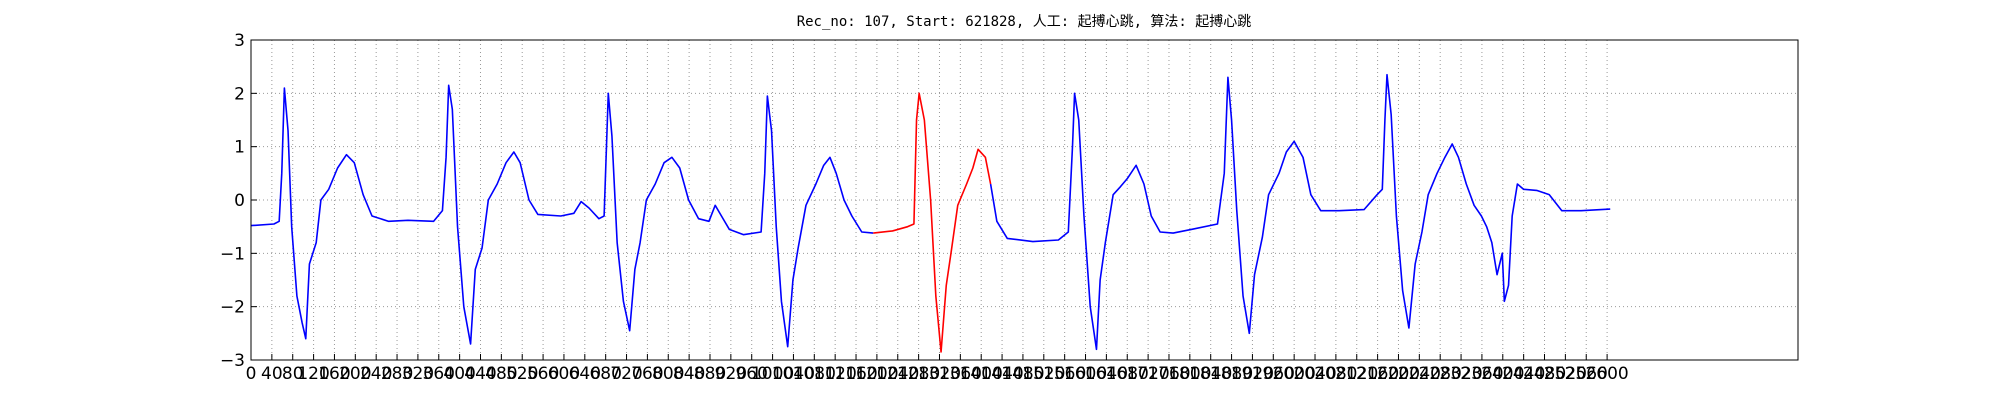  I want to click on x-tick-label: 1880, so click(1231, 374).